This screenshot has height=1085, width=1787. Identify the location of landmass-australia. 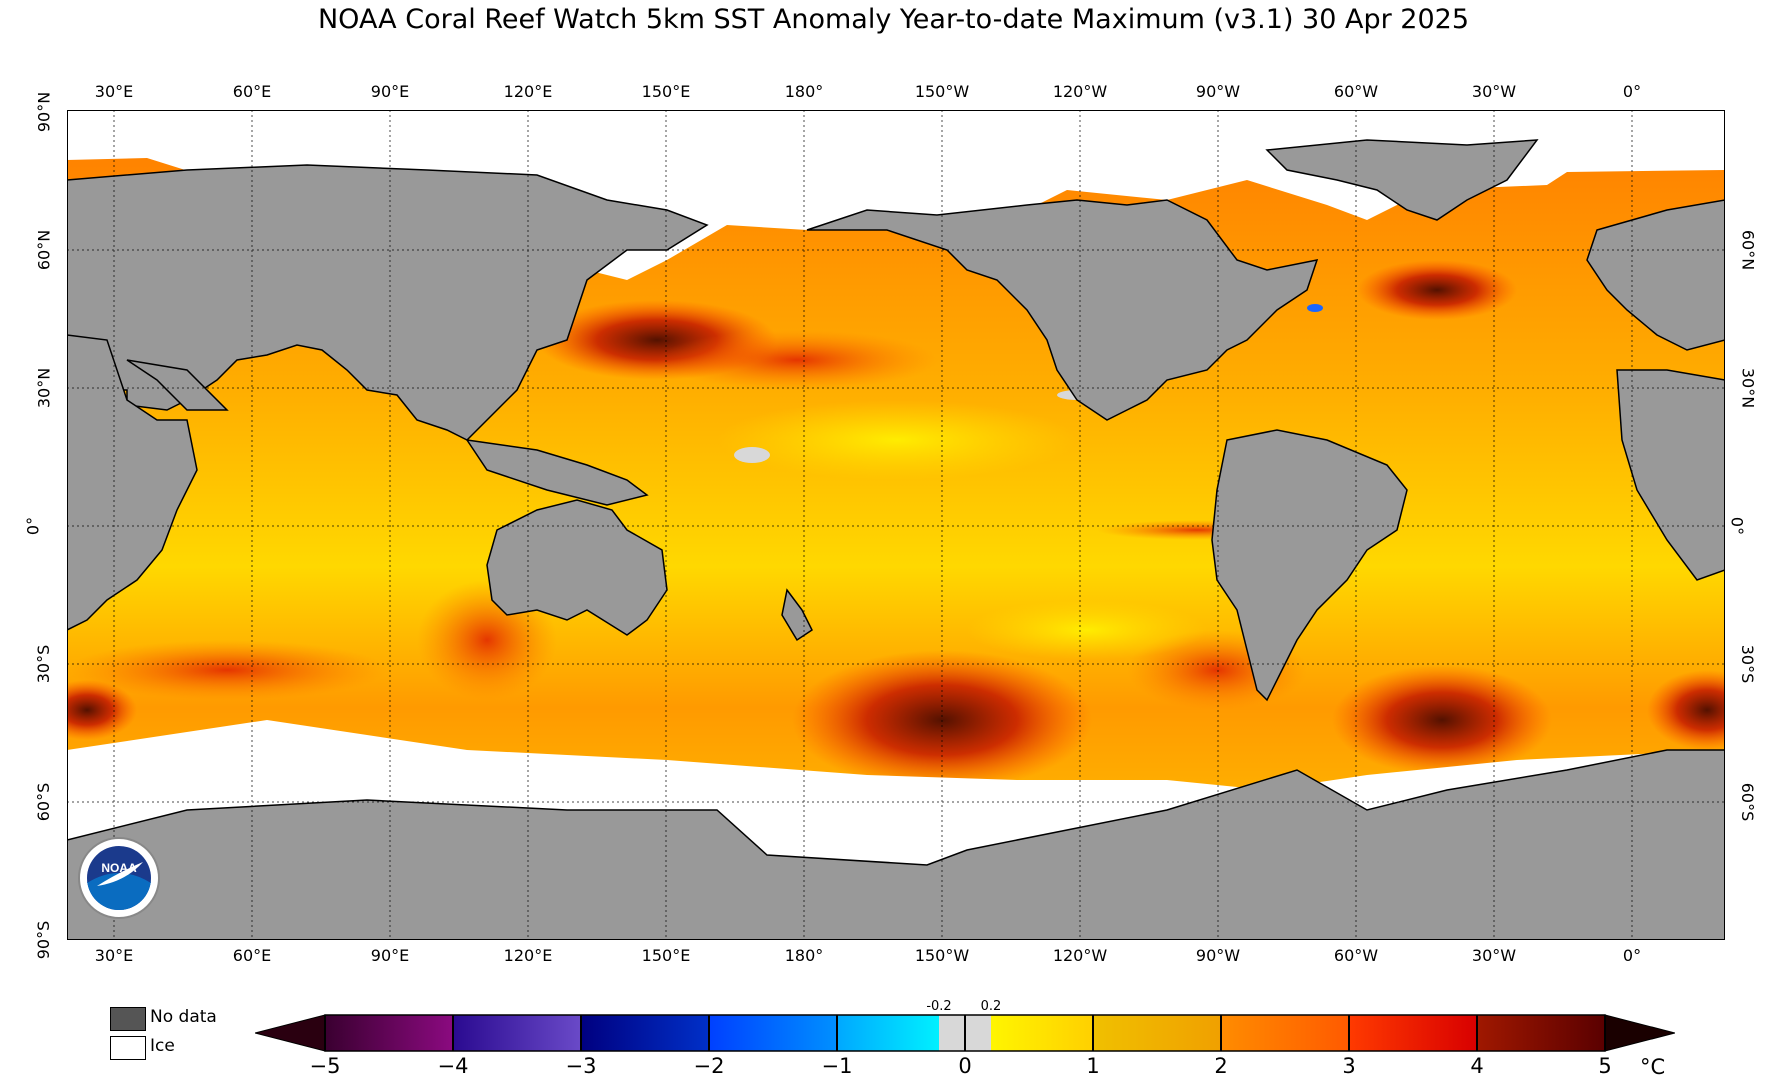
(577, 567).